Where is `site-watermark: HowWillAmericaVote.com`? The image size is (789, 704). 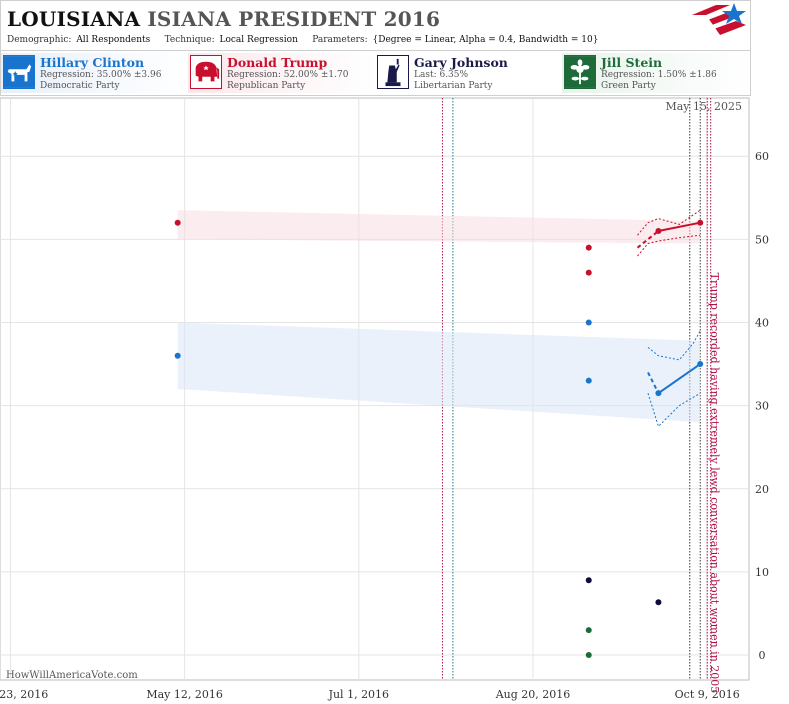
site-watermark: HowWillAmericaVote.com is located at coordinates (72, 675).